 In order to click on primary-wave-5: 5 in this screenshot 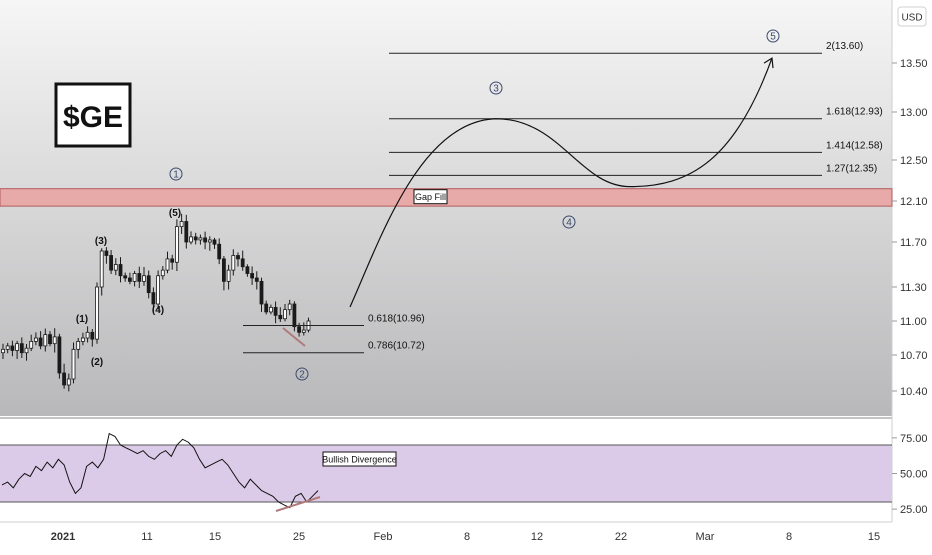, I will do `click(773, 36)`.